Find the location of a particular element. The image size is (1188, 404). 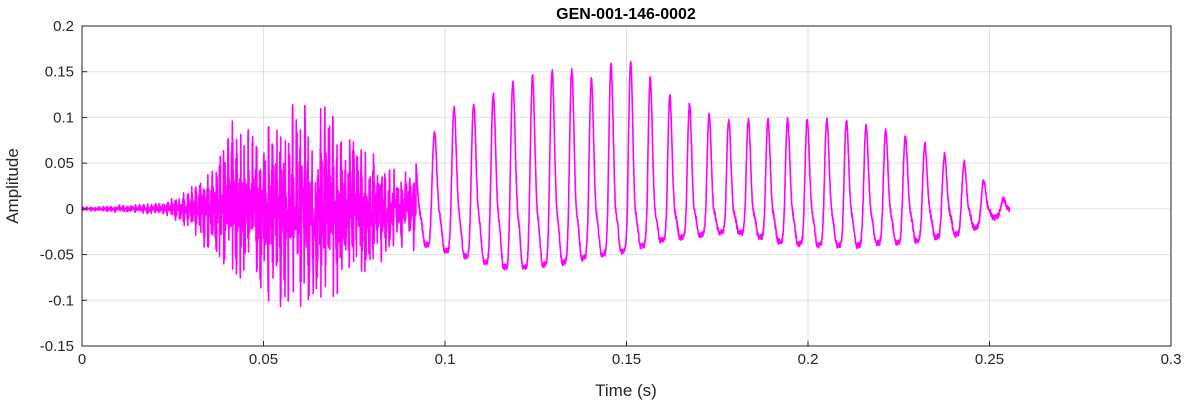

y-tick-label: -0.15 is located at coordinates (57, 346).